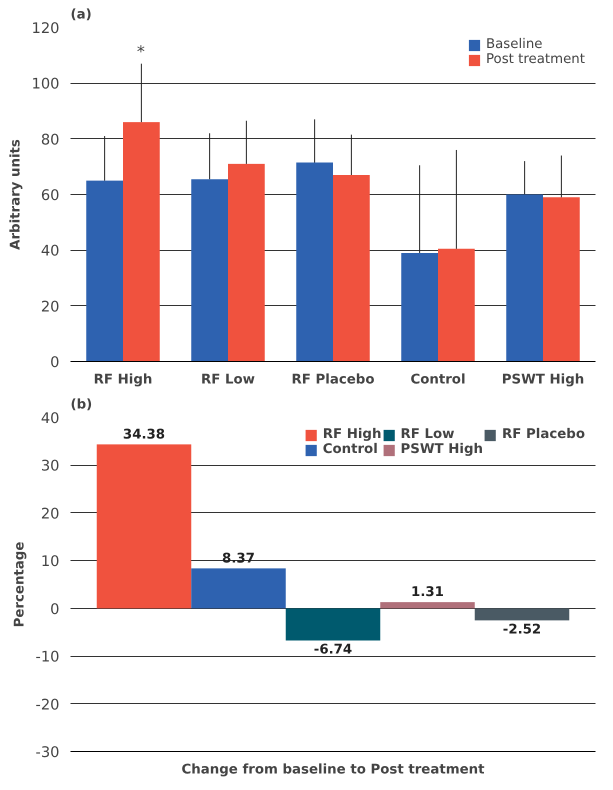  Describe the element at coordinates (350, 449) in the screenshot. I see `legend-label: Control` at that location.